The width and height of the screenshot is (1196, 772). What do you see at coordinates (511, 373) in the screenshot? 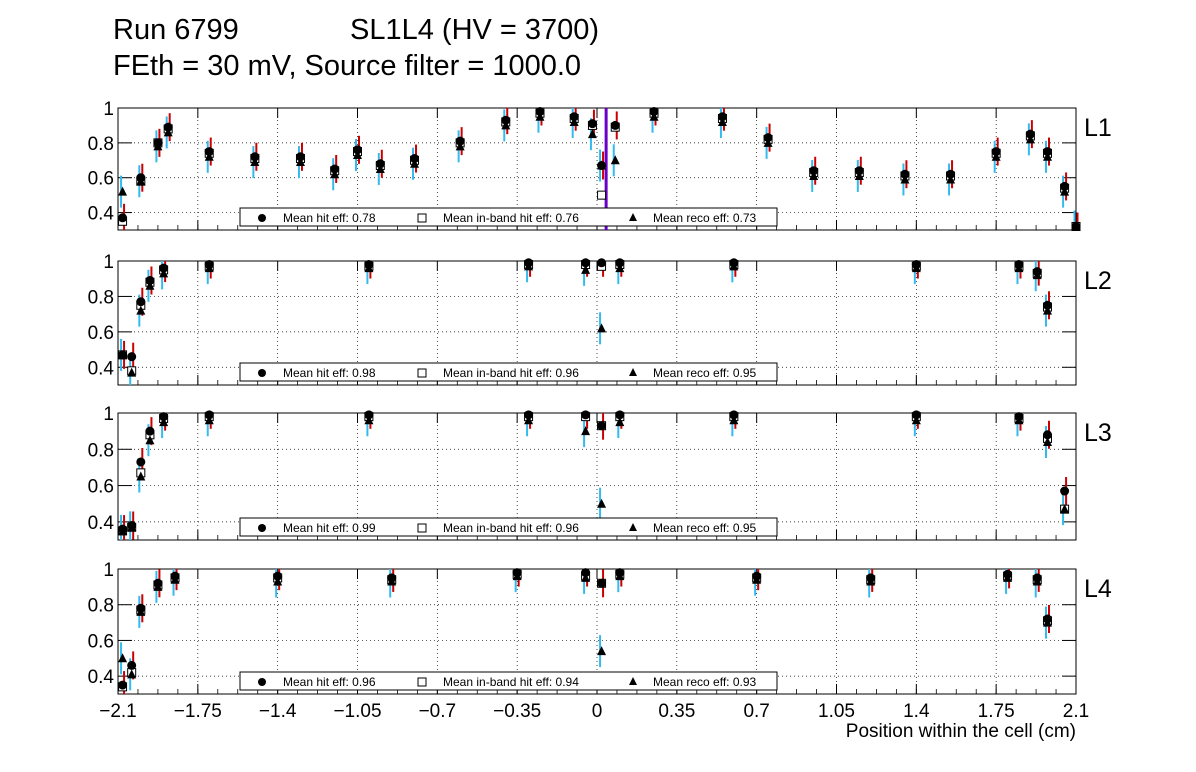
I see `legend-inband-label: Mean in-band hit eff: 0.96` at bounding box center [511, 373].